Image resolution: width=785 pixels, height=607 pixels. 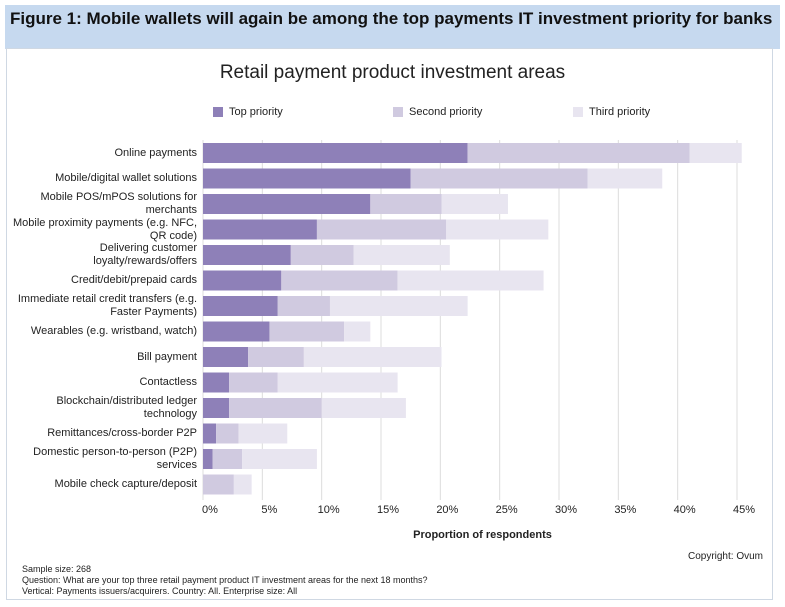 What do you see at coordinates (328, 510) in the screenshot?
I see `x-tick-label: 10%` at bounding box center [328, 510].